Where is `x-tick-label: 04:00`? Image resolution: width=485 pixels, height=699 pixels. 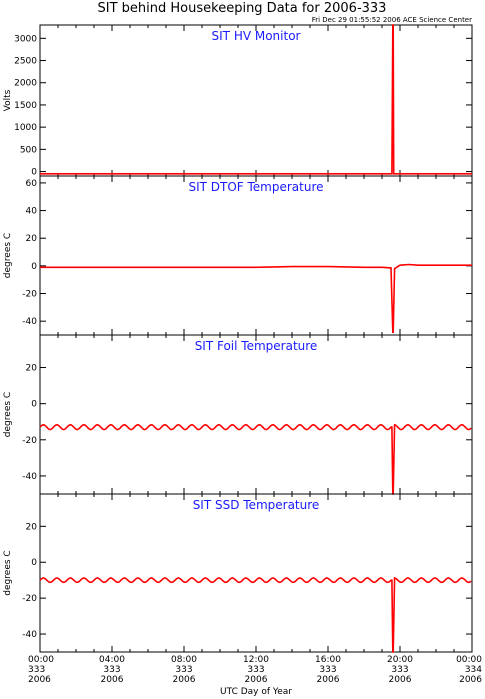
x-tick-label: 04:00 is located at coordinates (112, 660).